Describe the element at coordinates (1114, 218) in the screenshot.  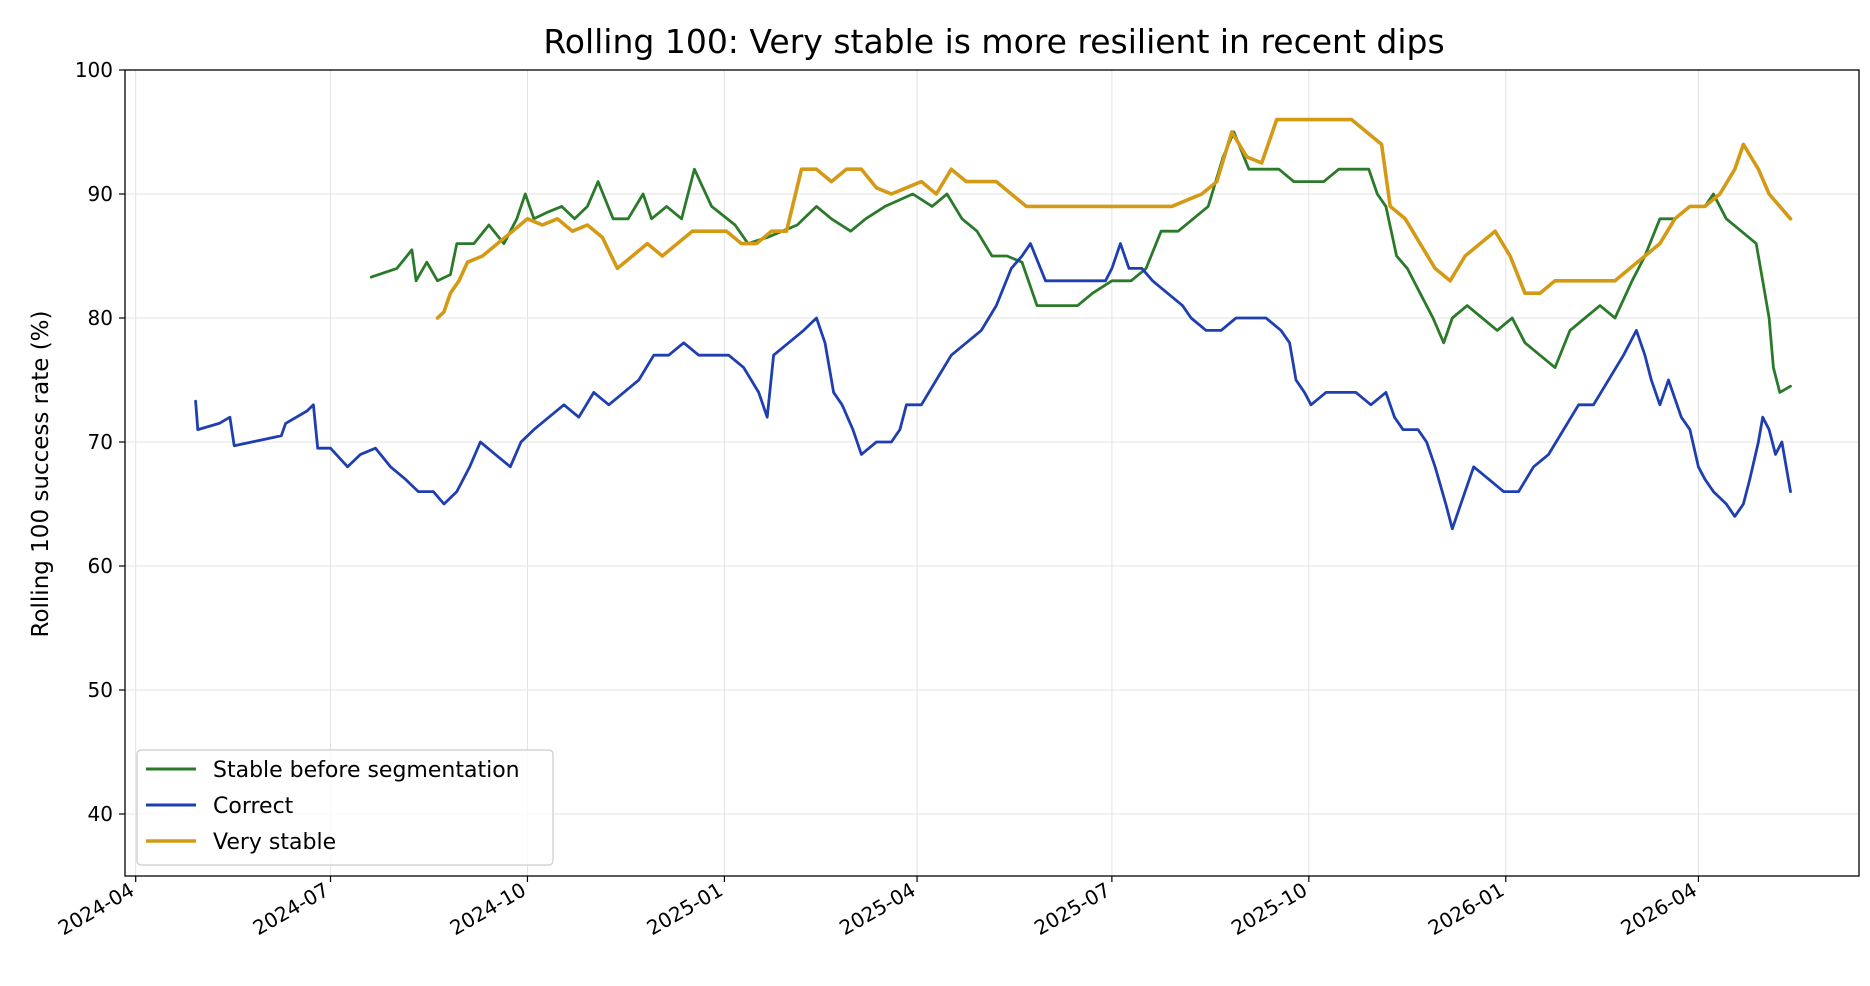
I see `series-line-very-stable` at that location.